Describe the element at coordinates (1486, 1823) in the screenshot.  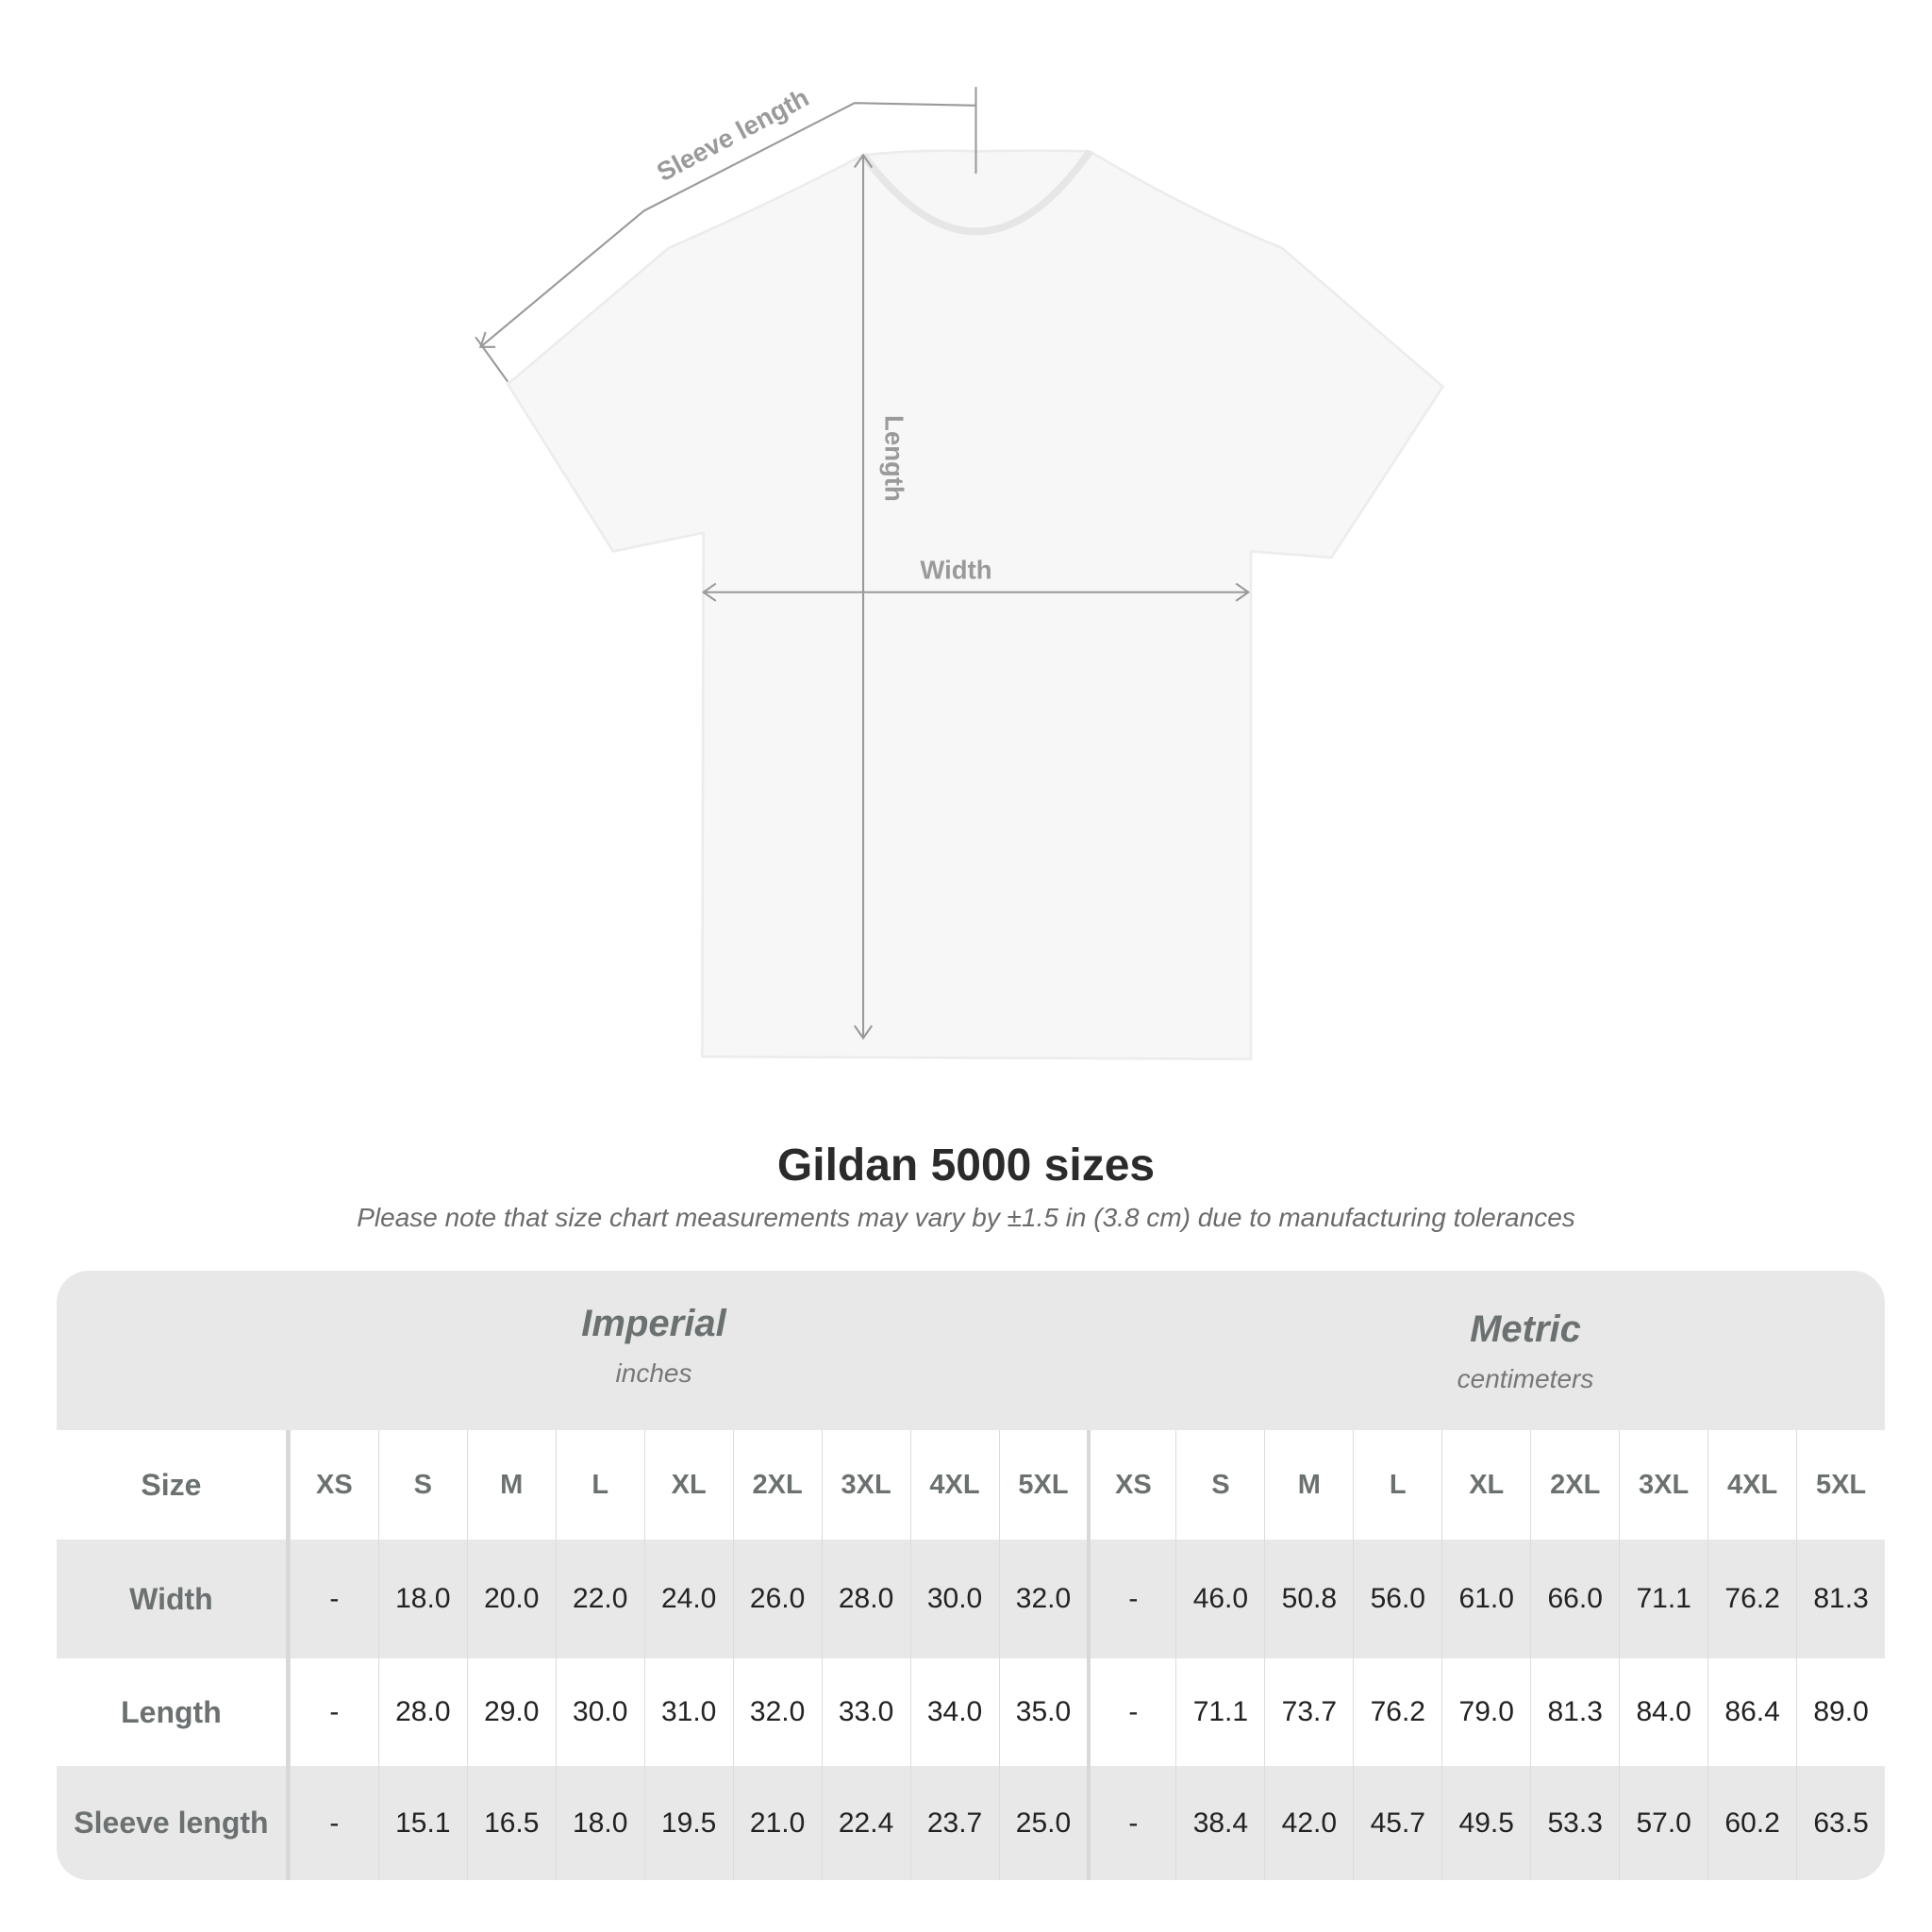
I see `metric-value-cell: 49.5` at that location.